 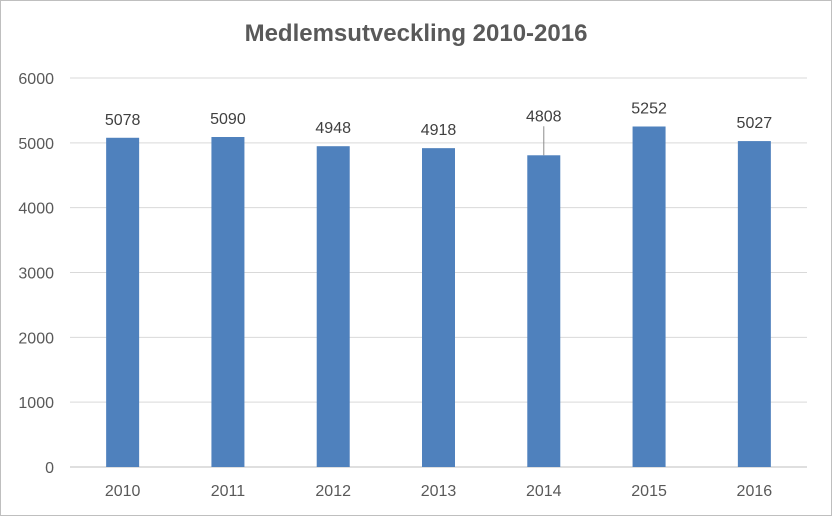 I want to click on data-label: 4808, so click(x=544, y=116).